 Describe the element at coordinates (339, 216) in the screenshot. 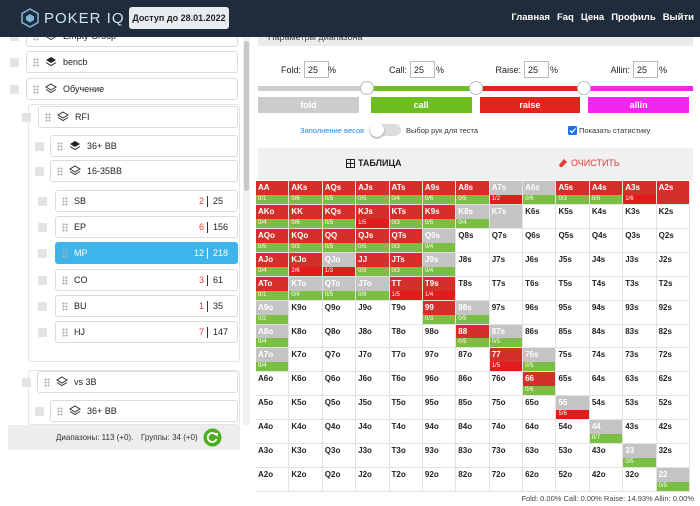

I see `hand-cell: KQs 0/5` at that location.